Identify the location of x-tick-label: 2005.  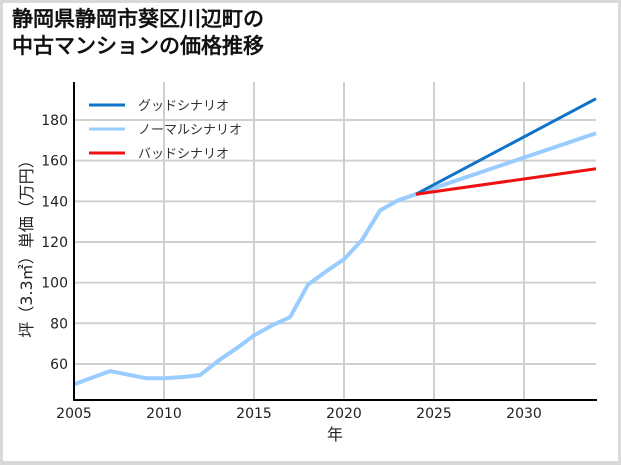
(74, 414).